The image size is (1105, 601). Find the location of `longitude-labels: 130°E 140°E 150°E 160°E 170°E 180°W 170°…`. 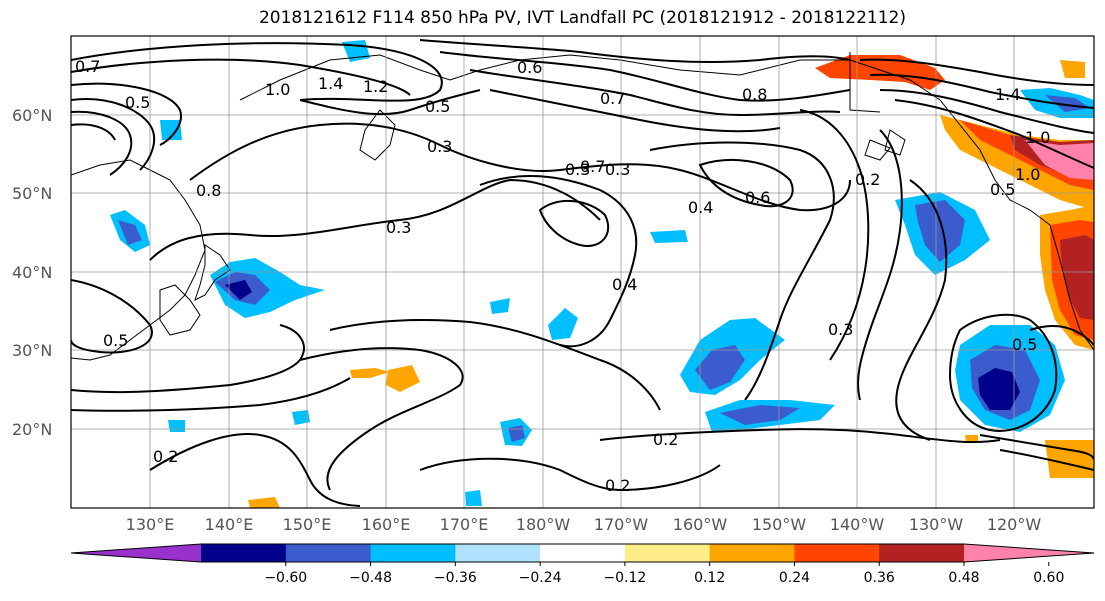

longitude-labels: 130°E 140°E 150°E 160°E 170°E 180°W 170°… is located at coordinates (584, 524).